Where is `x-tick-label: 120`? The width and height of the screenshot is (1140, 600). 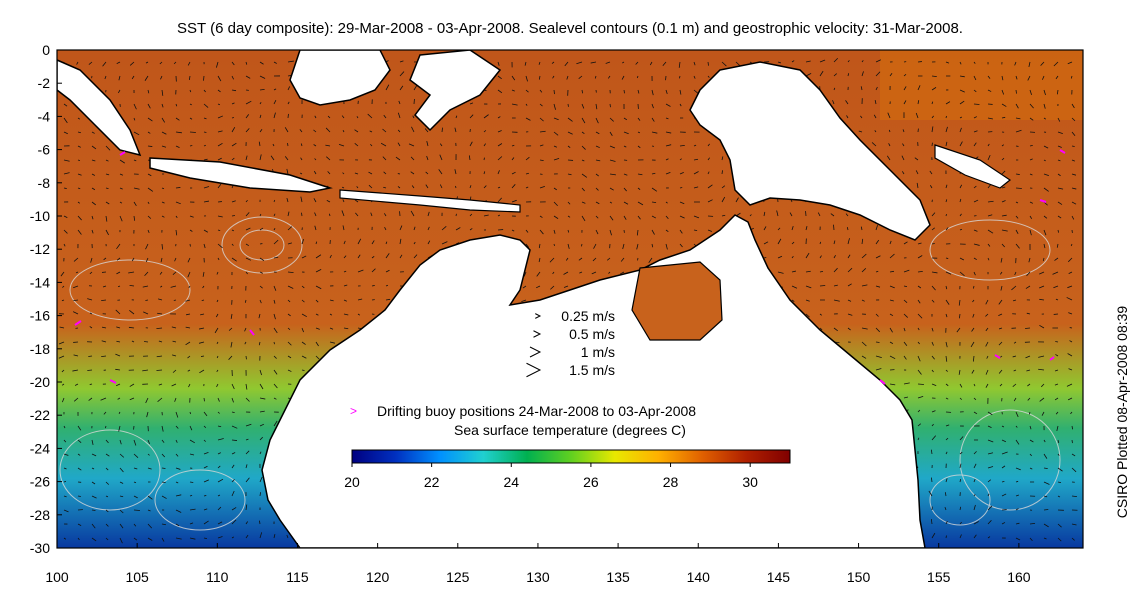 x-tick-label: 120 is located at coordinates (378, 577).